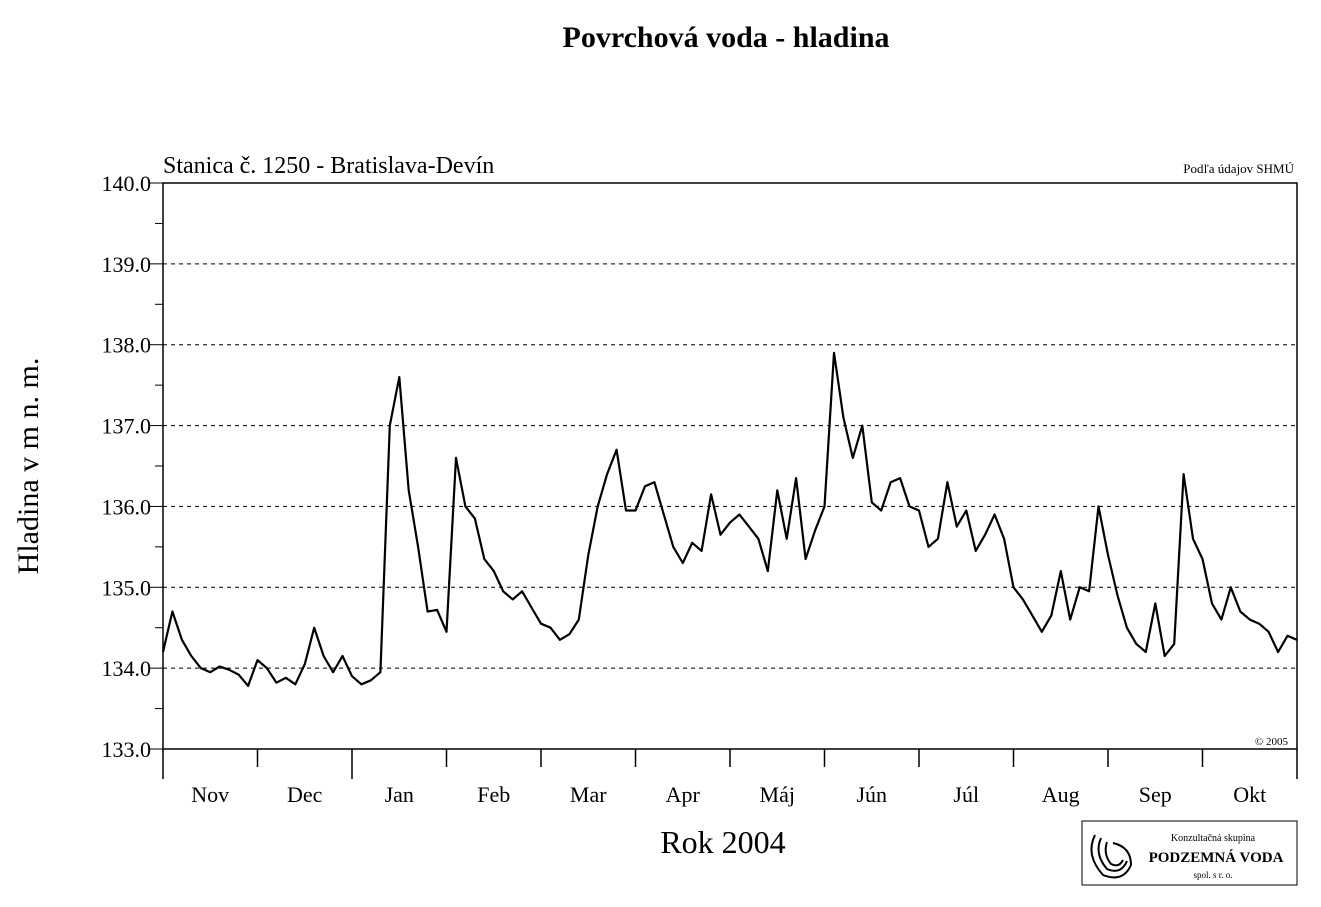 The width and height of the screenshot is (1321, 907). What do you see at coordinates (871, 794) in the screenshot?
I see `x-tick-label: Jún` at bounding box center [871, 794].